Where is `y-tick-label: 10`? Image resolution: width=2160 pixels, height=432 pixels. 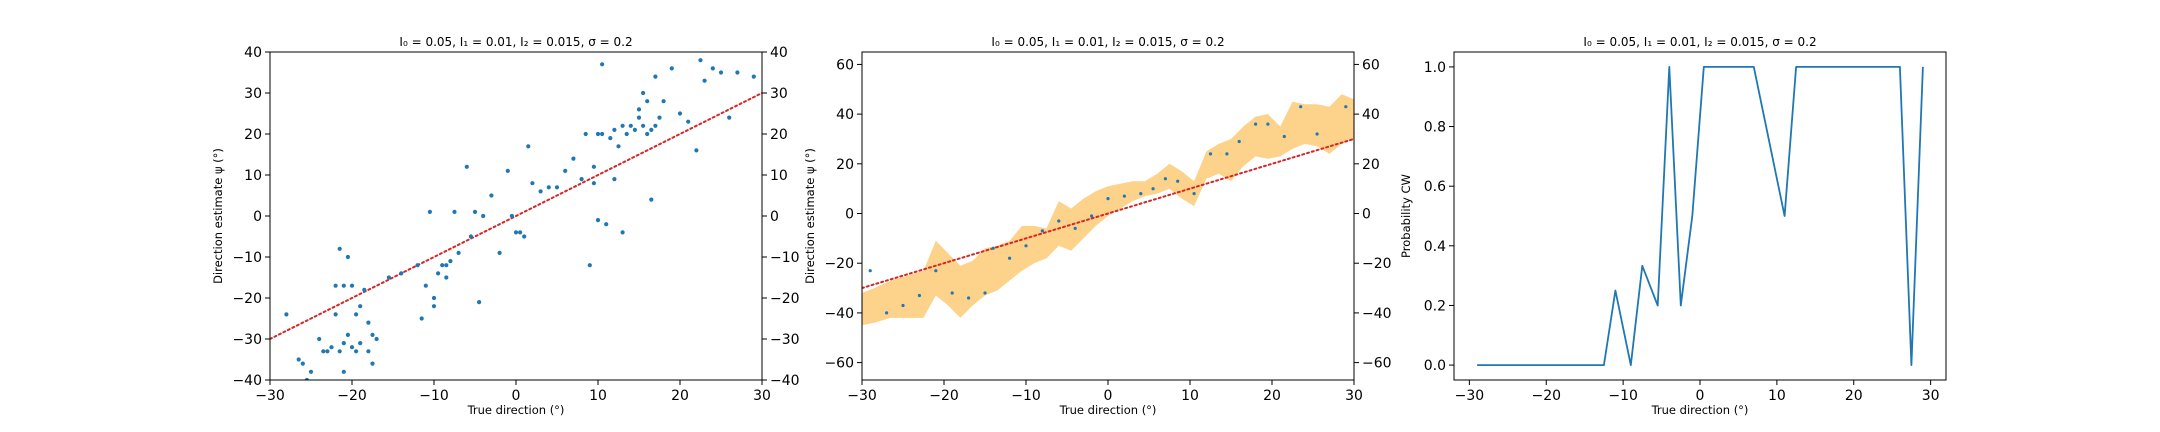 y-tick-label: 10 is located at coordinates (253, 176).